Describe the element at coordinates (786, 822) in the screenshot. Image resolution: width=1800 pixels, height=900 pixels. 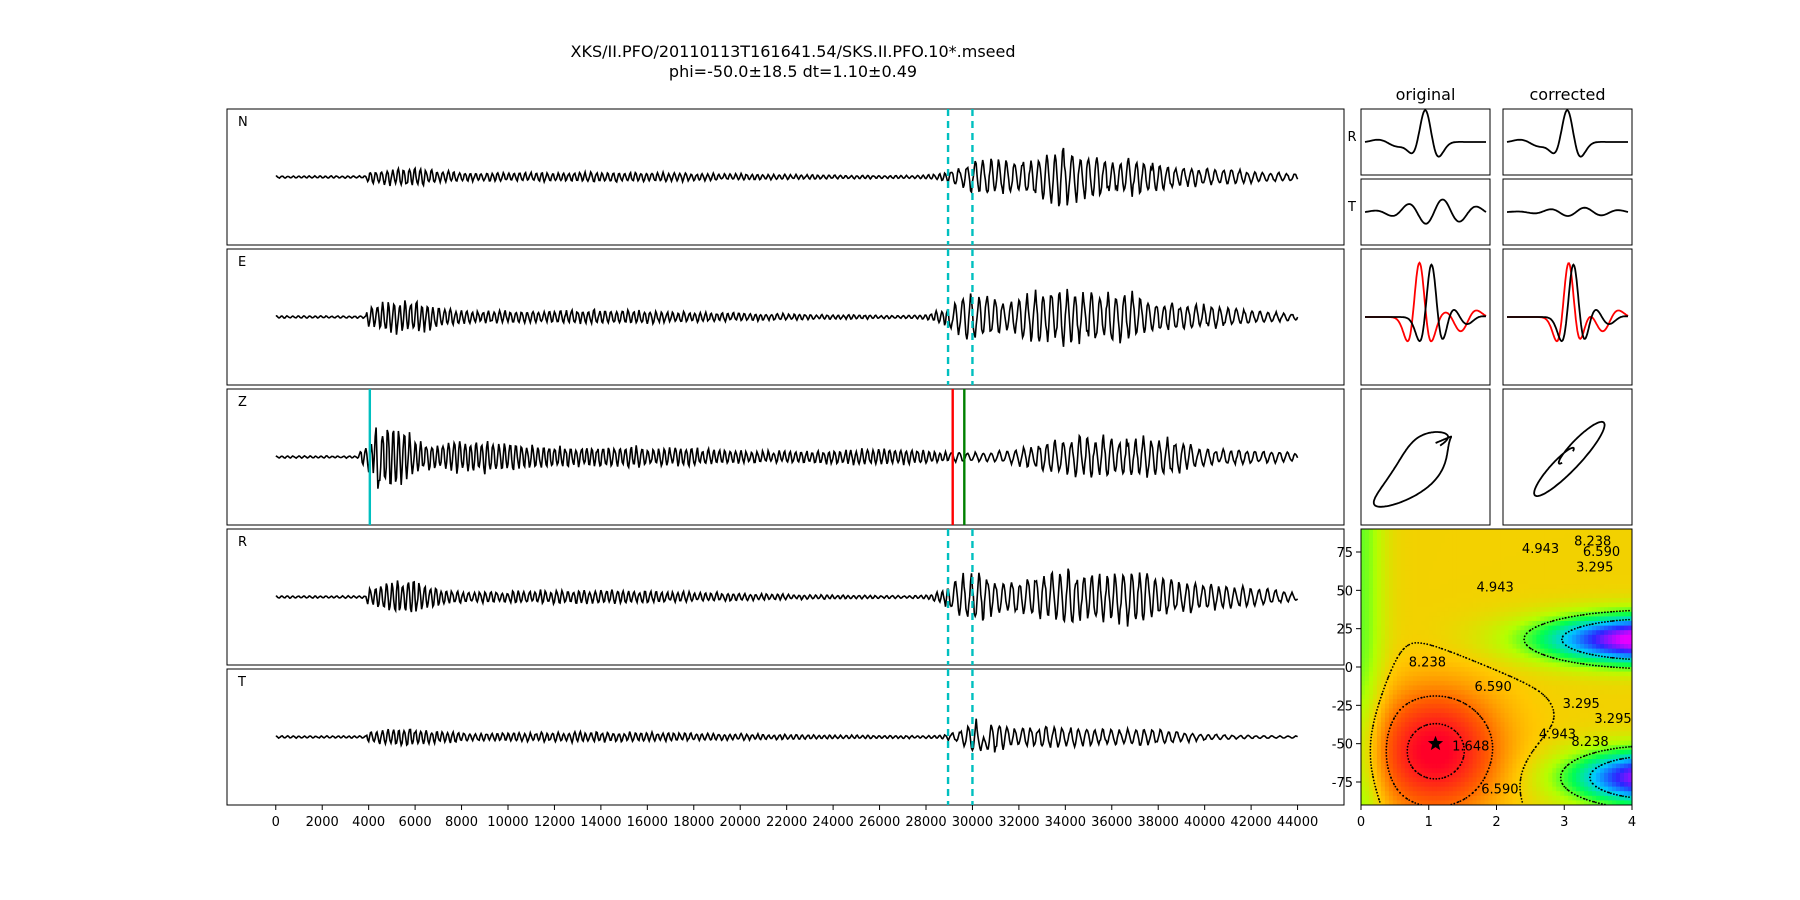
I see `x-tick-label: 22000` at that location.